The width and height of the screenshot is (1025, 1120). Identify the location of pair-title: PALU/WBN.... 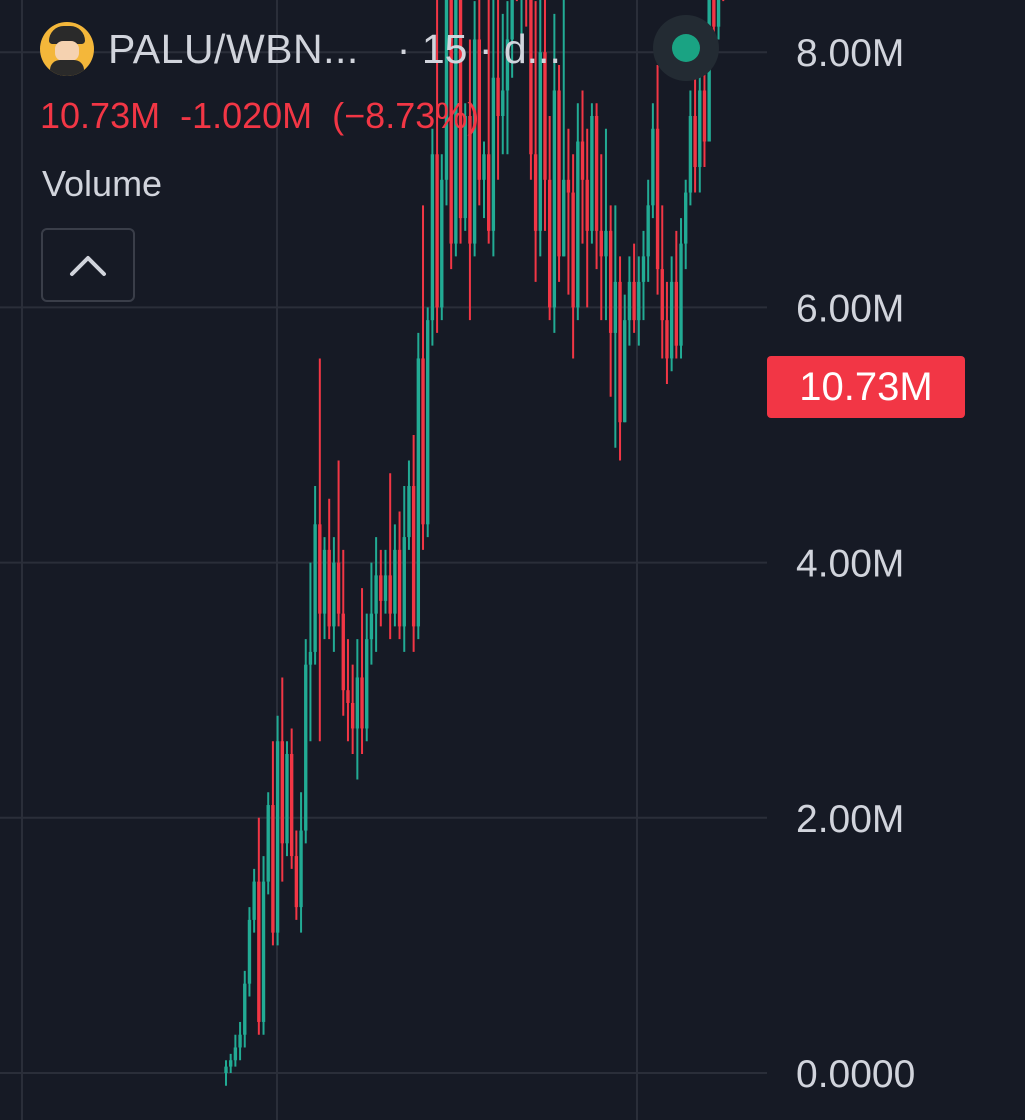
(233, 48).